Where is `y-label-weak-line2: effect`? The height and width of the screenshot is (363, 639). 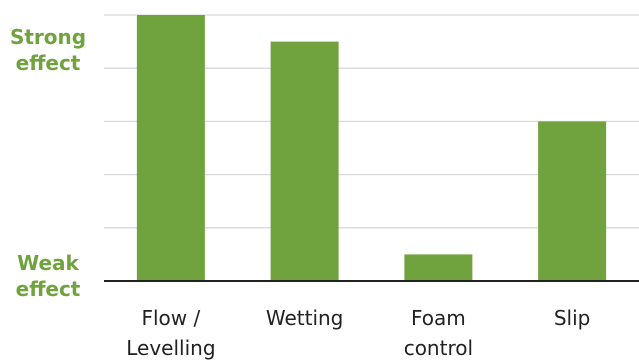 y-label-weak-line2: effect is located at coordinates (48, 289).